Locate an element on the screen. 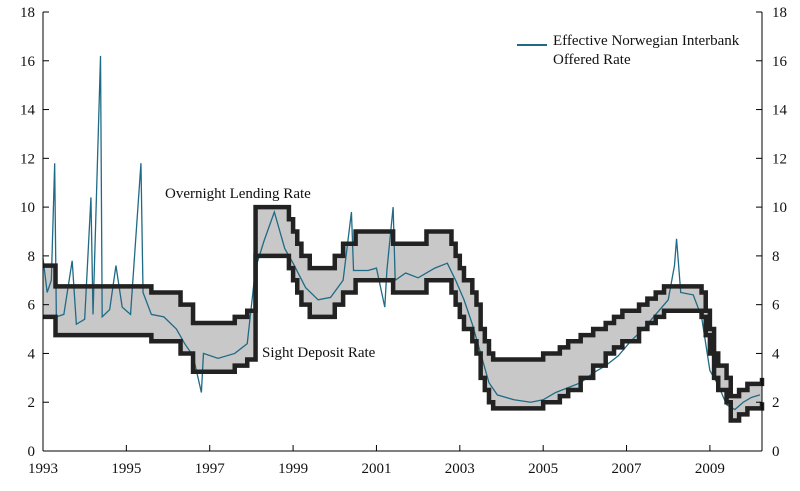 This screenshot has width=800, height=491. y-tick-label: 10 is located at coordinates (27, 208).